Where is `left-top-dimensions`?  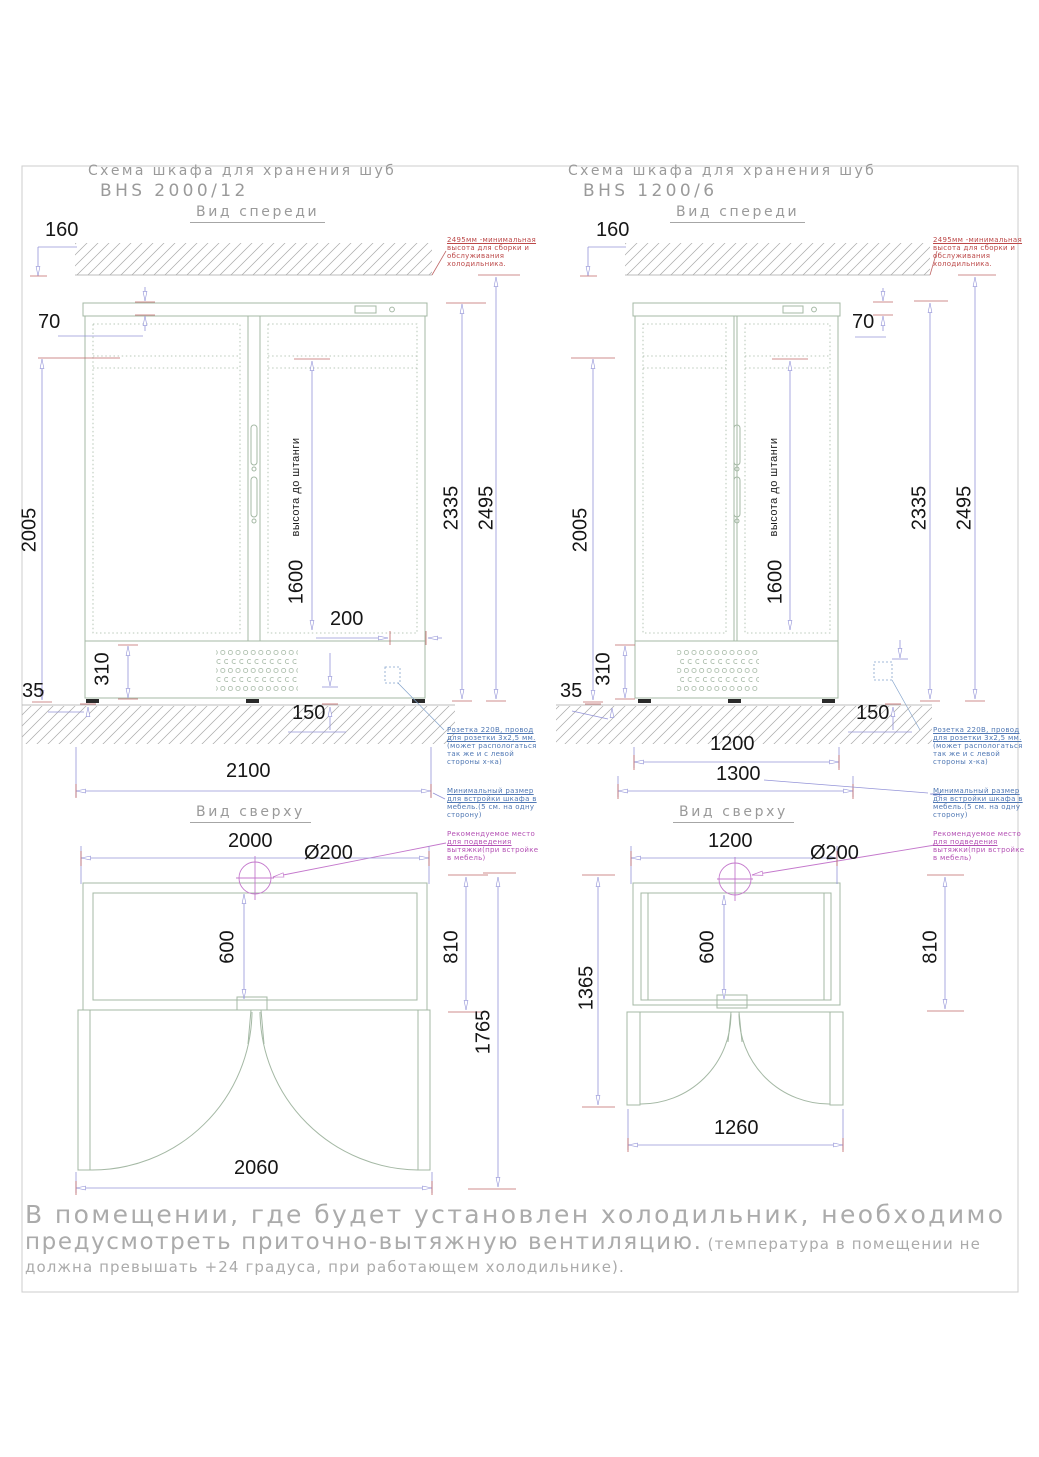 left-top-dimensions is located at coordinates (295, 1020).